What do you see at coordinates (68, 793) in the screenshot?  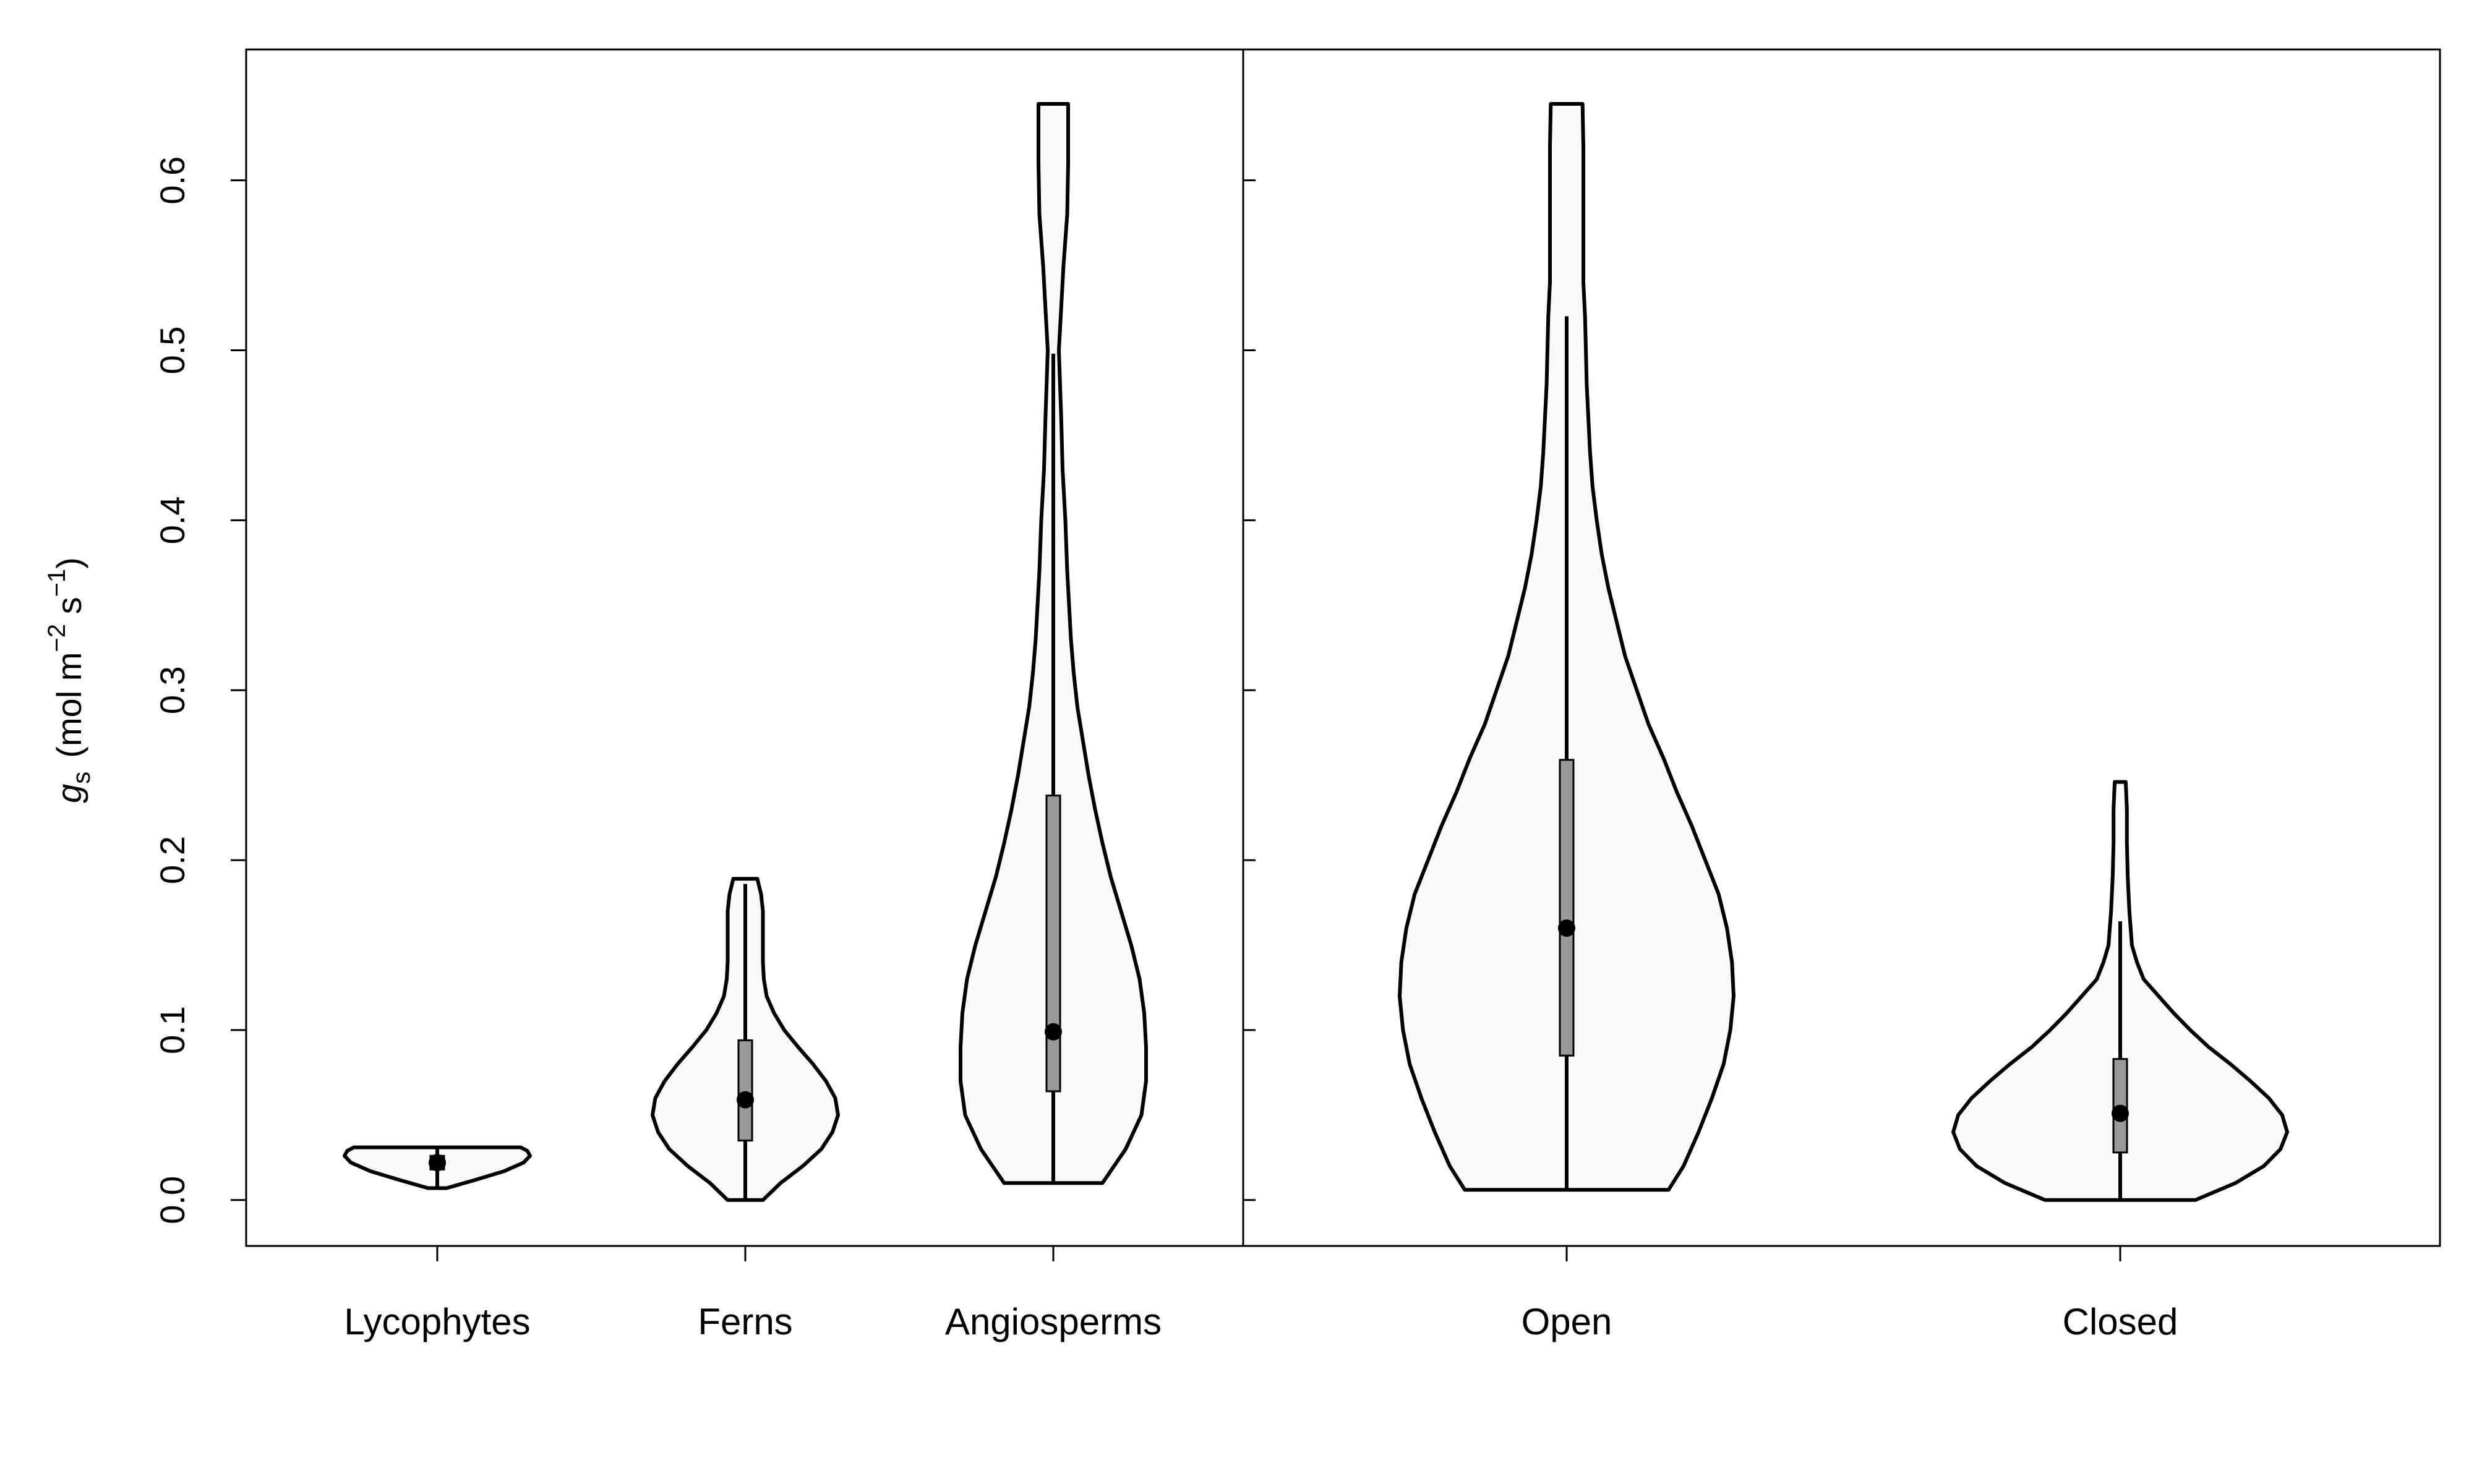 I see `y-axis-label-symbol: g` at bounding box center [68, 793].